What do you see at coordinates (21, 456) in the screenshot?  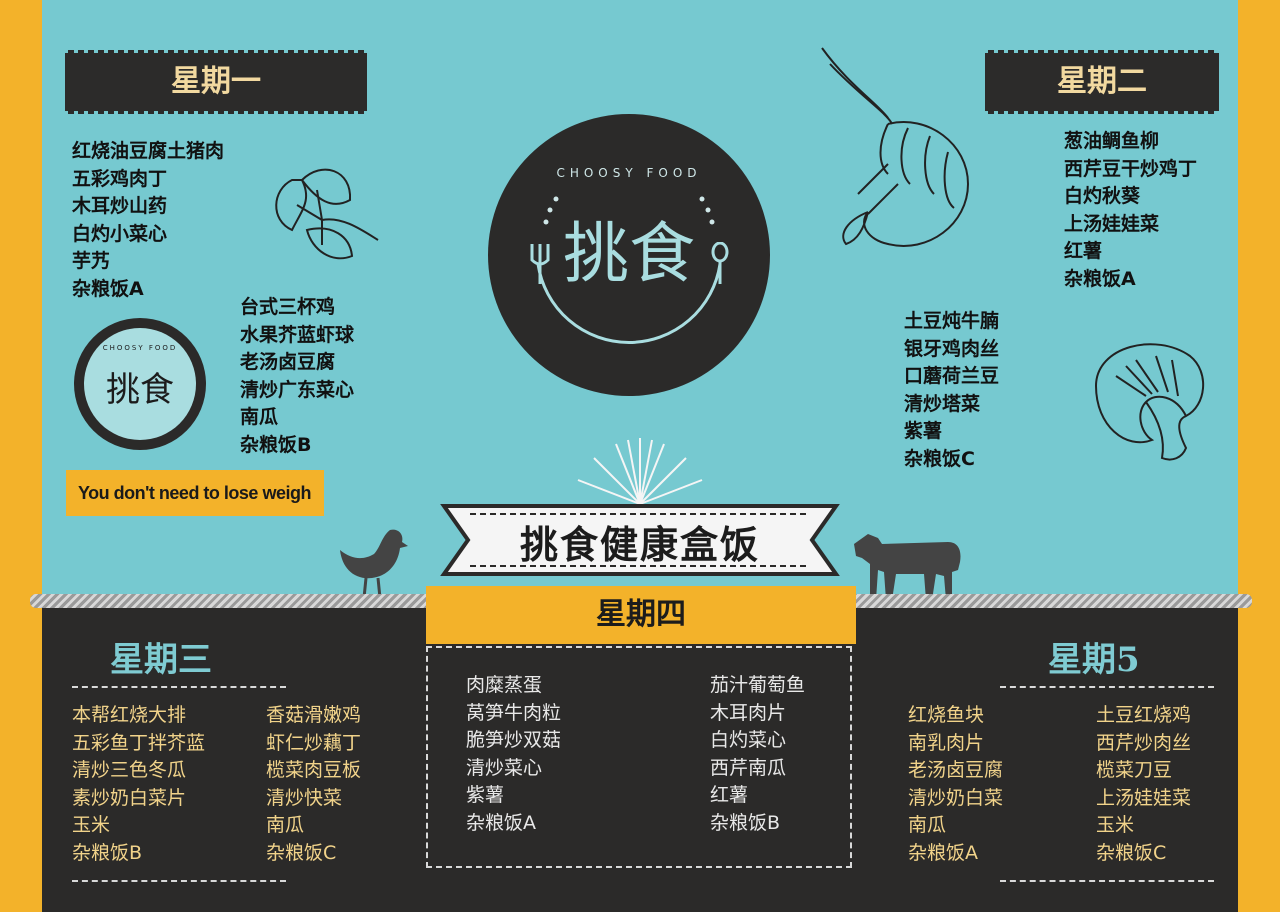 I see `left-border` at bounding box center [21, 456].